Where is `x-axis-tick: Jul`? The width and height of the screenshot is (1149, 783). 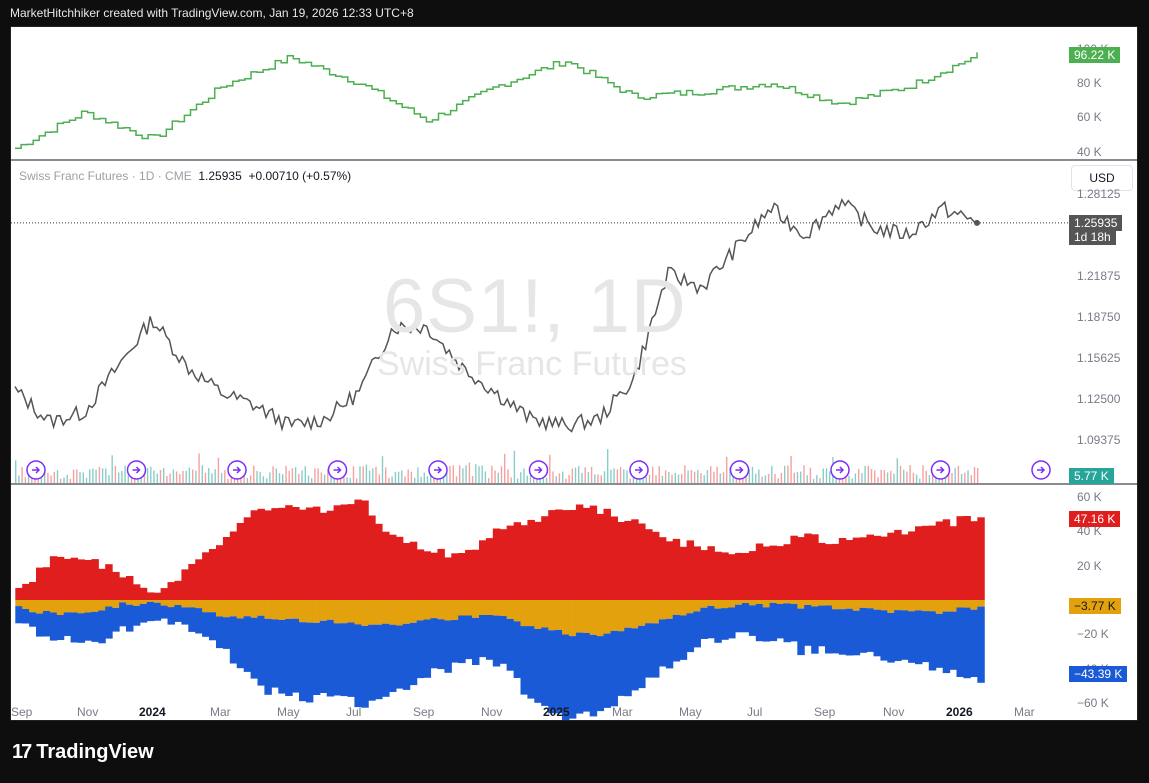 x-axis-tick: Jul is located at coordinates (755, 712).